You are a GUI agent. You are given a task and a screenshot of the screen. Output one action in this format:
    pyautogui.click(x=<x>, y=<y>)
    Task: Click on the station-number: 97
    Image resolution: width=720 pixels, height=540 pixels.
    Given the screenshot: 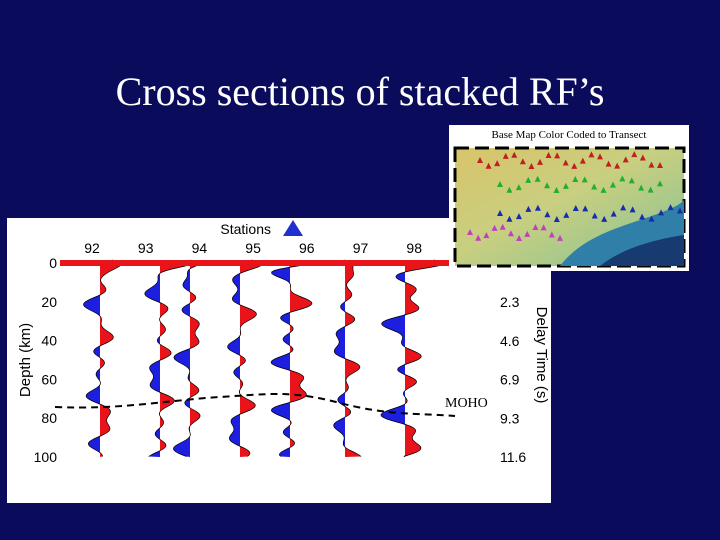 What is the action you would take?
    pyautogui.click(x=361, y=248)
    